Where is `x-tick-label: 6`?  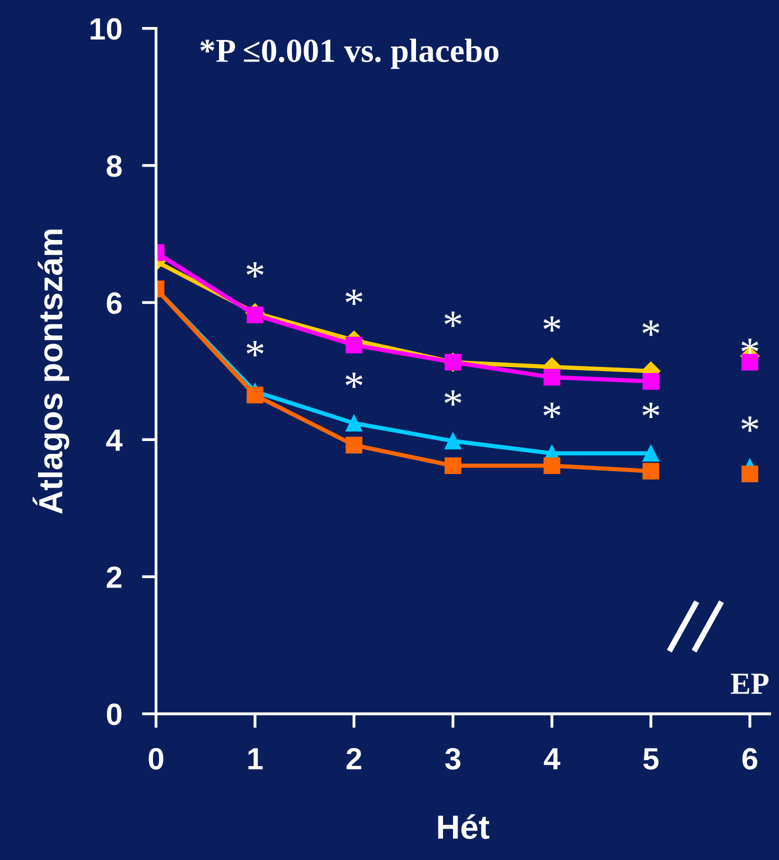
x-tick-label: 6 is located at coordinates (750, 759).